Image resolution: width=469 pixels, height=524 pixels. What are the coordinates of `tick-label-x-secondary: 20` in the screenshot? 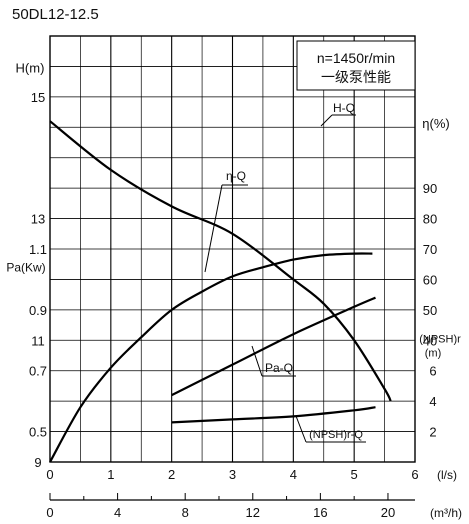 It's located at (388, 512).